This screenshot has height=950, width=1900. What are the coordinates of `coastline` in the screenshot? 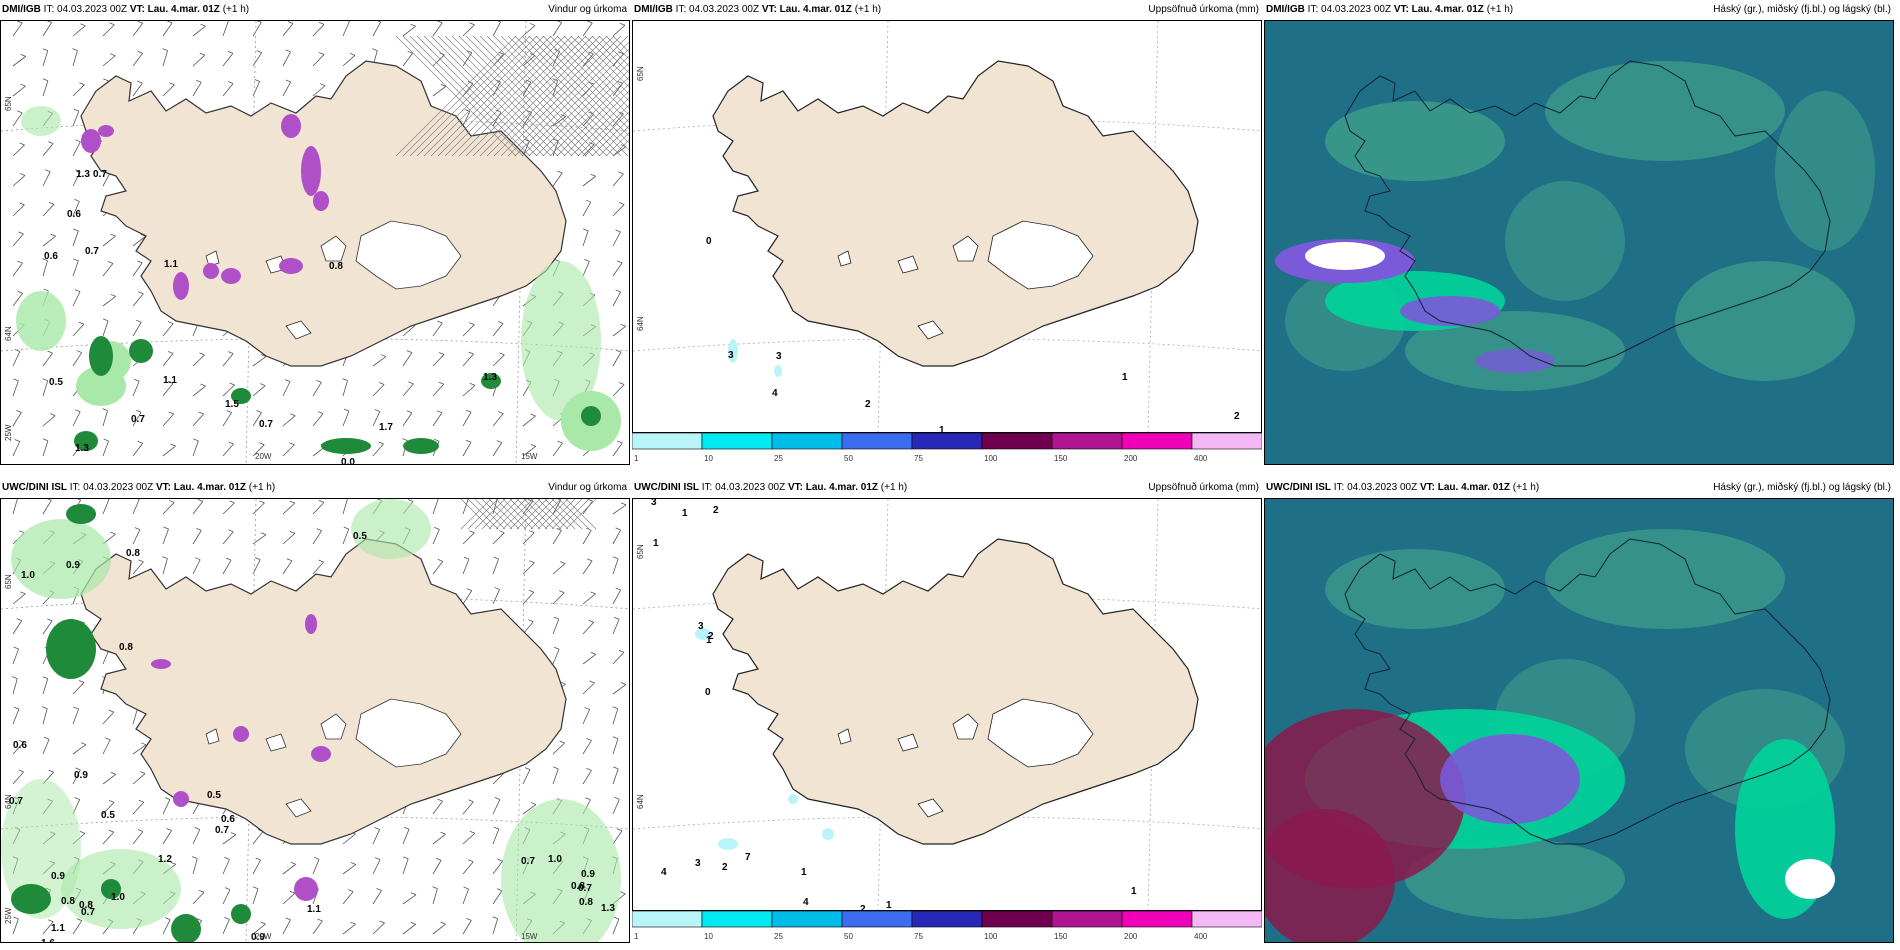 It's located at (323, 213).